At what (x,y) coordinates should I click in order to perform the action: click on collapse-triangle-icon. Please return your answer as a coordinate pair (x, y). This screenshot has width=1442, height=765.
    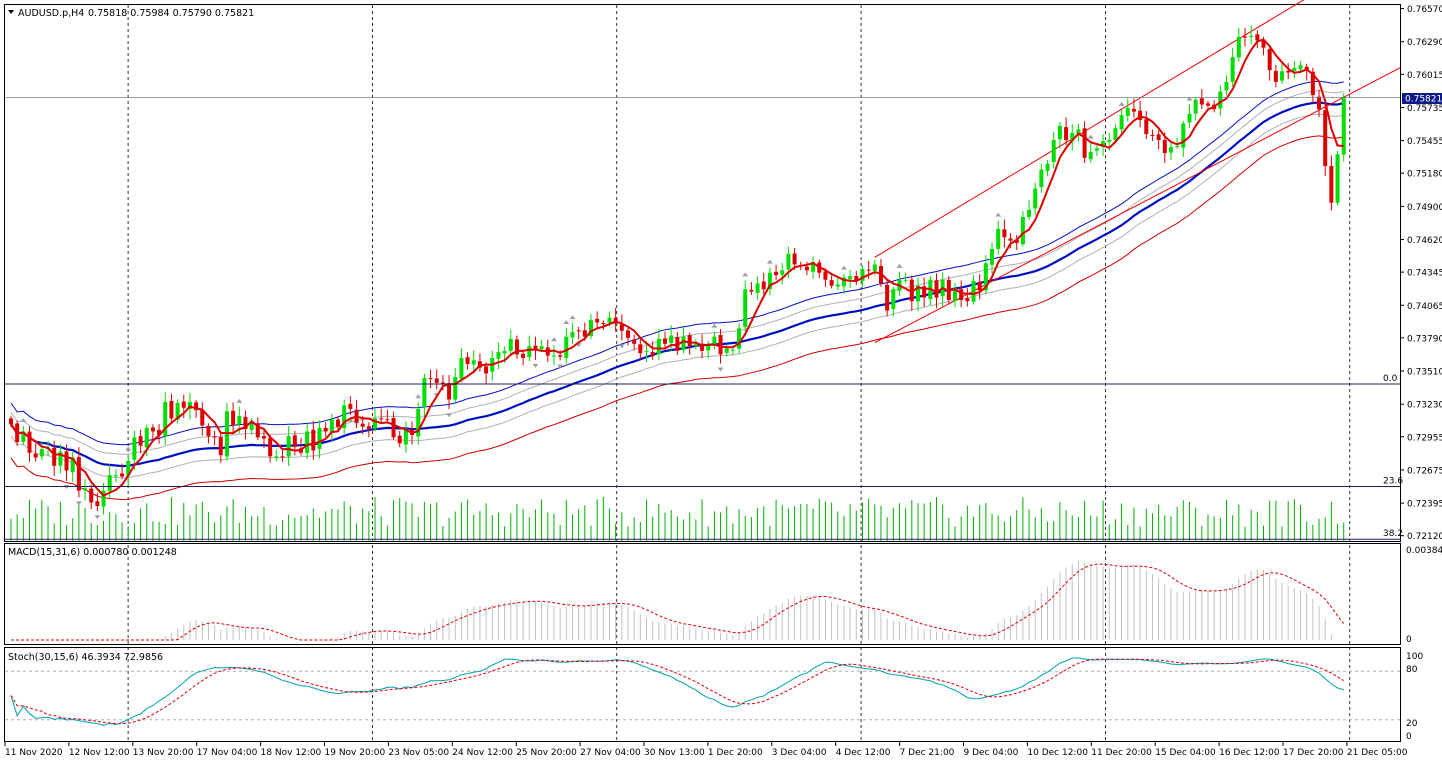
    Looking at the image, I should click on (11, 12).